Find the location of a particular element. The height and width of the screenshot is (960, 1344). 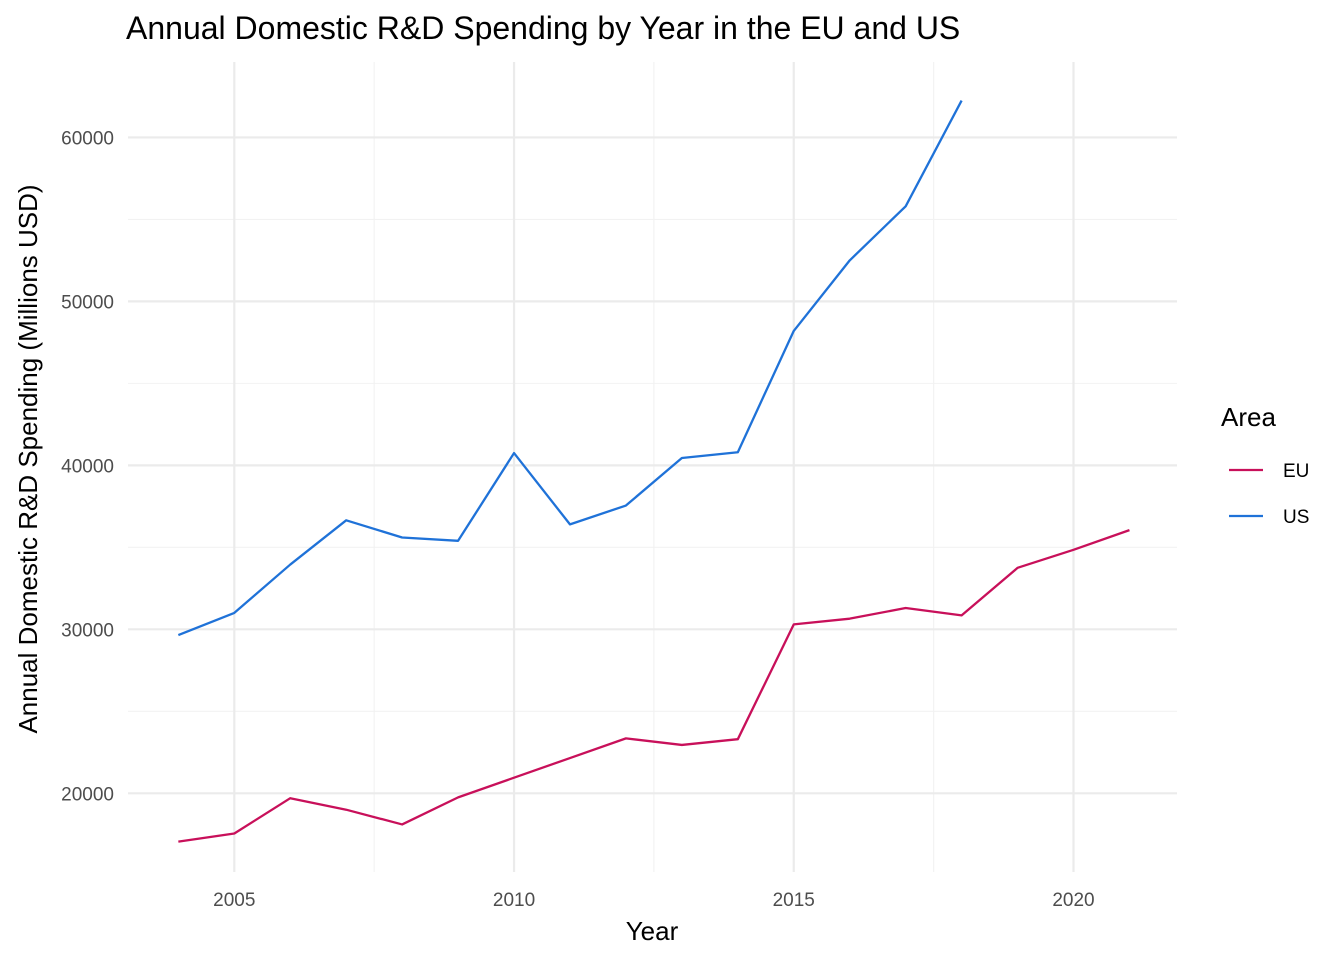

y-tick-label: 20000 is located at coordinates (87, 794).